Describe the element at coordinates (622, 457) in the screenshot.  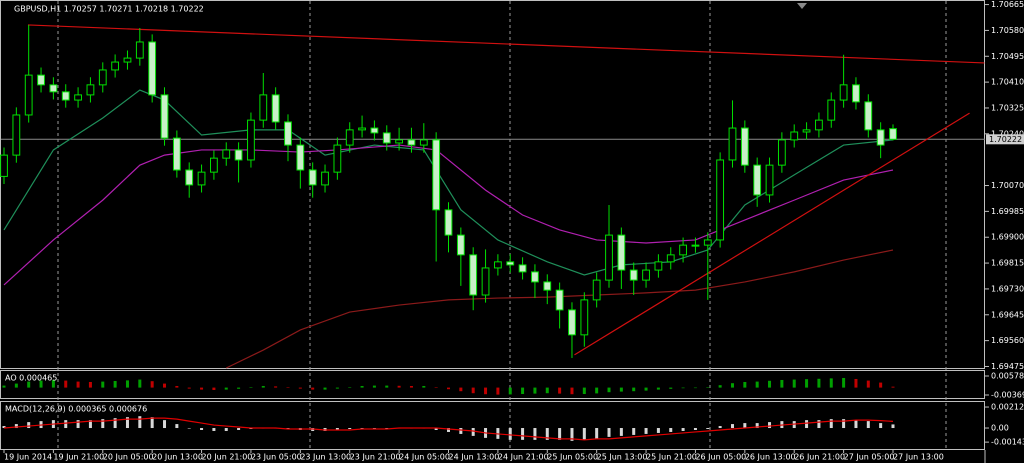
I see `x-tick-label: 25 Jun 13:00` at that location.